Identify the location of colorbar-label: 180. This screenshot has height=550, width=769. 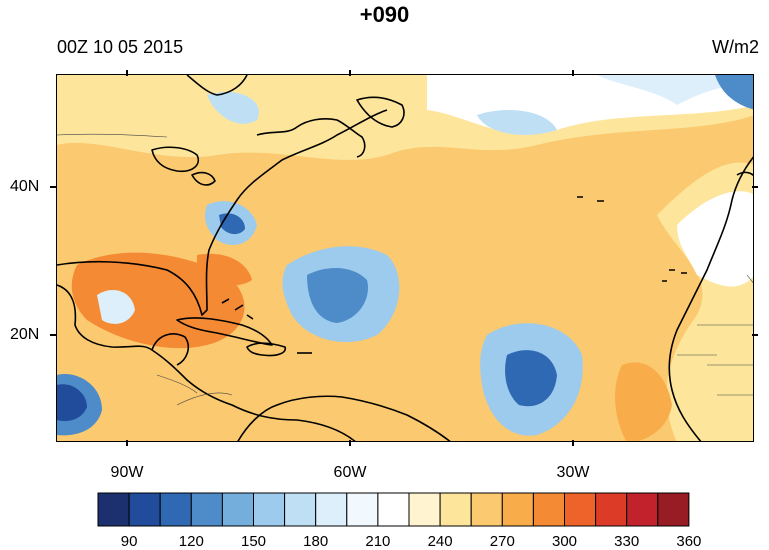
(316, 541).